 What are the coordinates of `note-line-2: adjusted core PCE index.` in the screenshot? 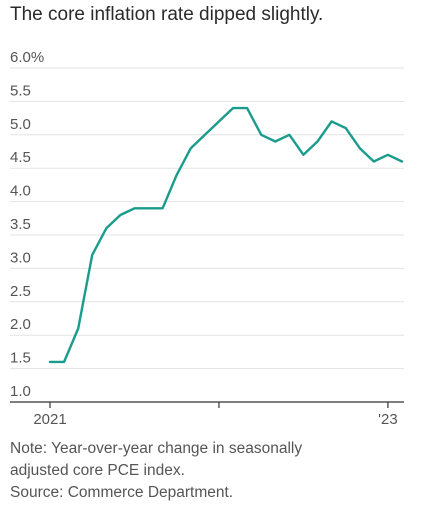 It's located at (97, 470).